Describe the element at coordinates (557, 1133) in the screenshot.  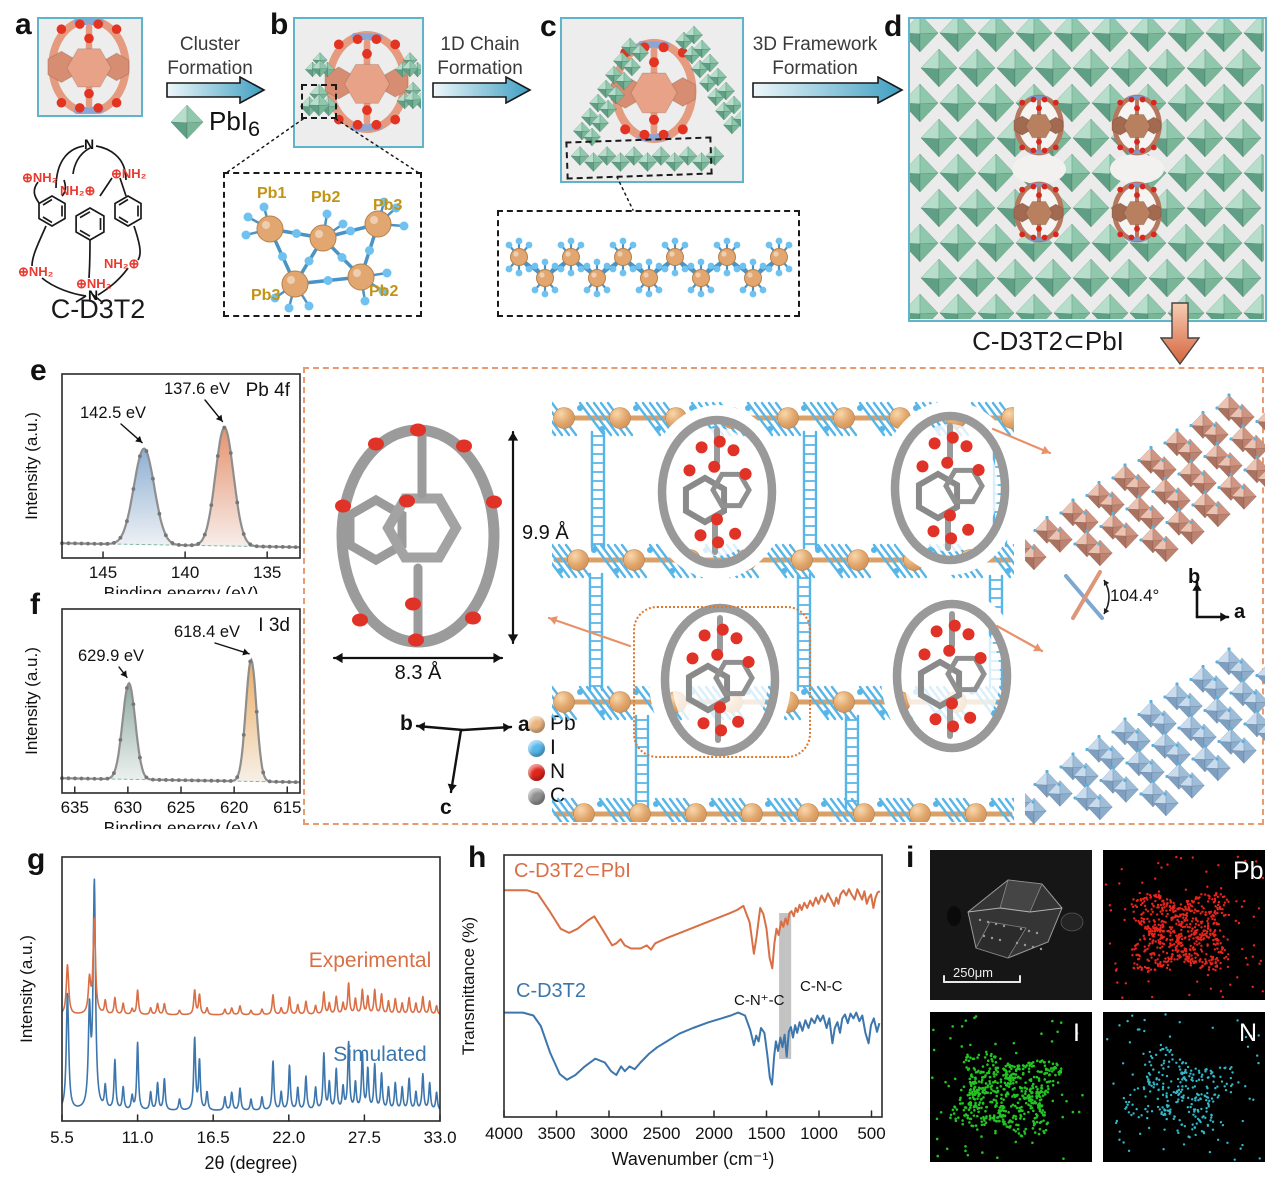
I see `svg-text: 3500` at that location.